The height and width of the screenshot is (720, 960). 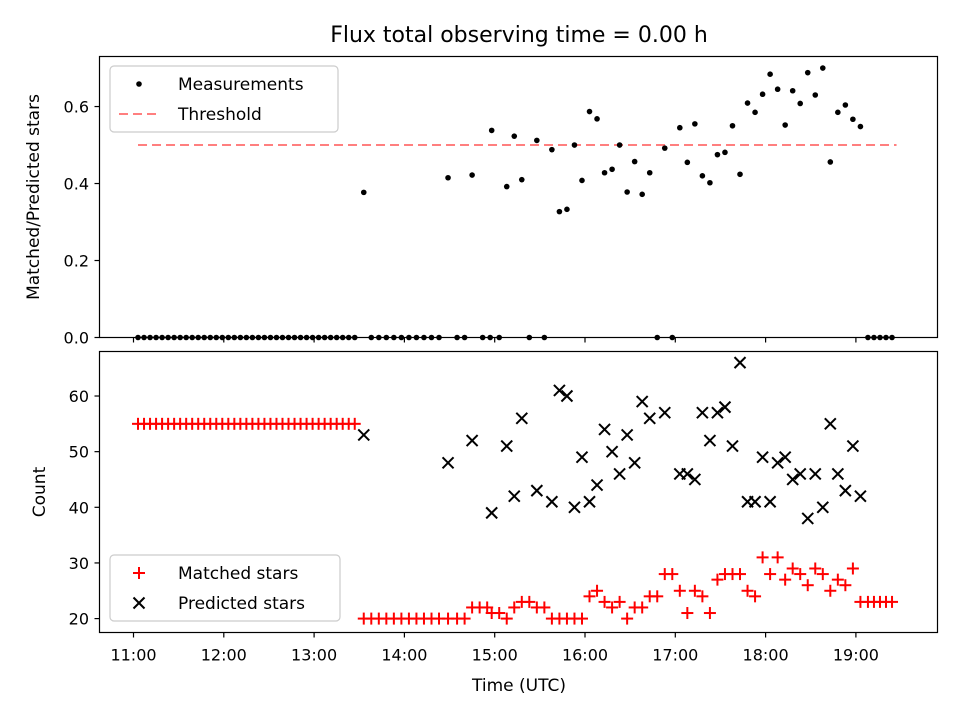 I want to click on chart-title: Flux total observing time = 0.00 h, so click(x=519, y=35).